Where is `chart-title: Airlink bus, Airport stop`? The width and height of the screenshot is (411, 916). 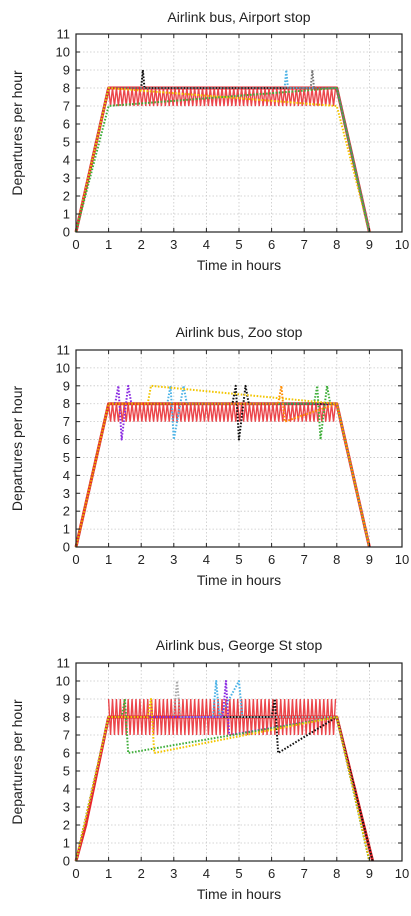
chart-title: Airlink bus, Airport stop is located at coordinates (238, 17).